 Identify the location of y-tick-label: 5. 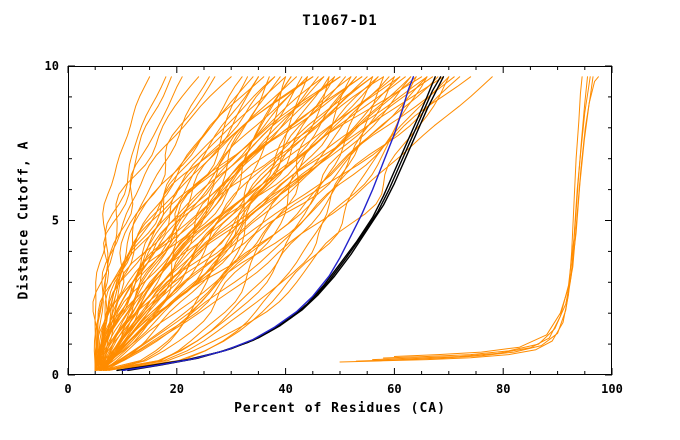
(55, 221).